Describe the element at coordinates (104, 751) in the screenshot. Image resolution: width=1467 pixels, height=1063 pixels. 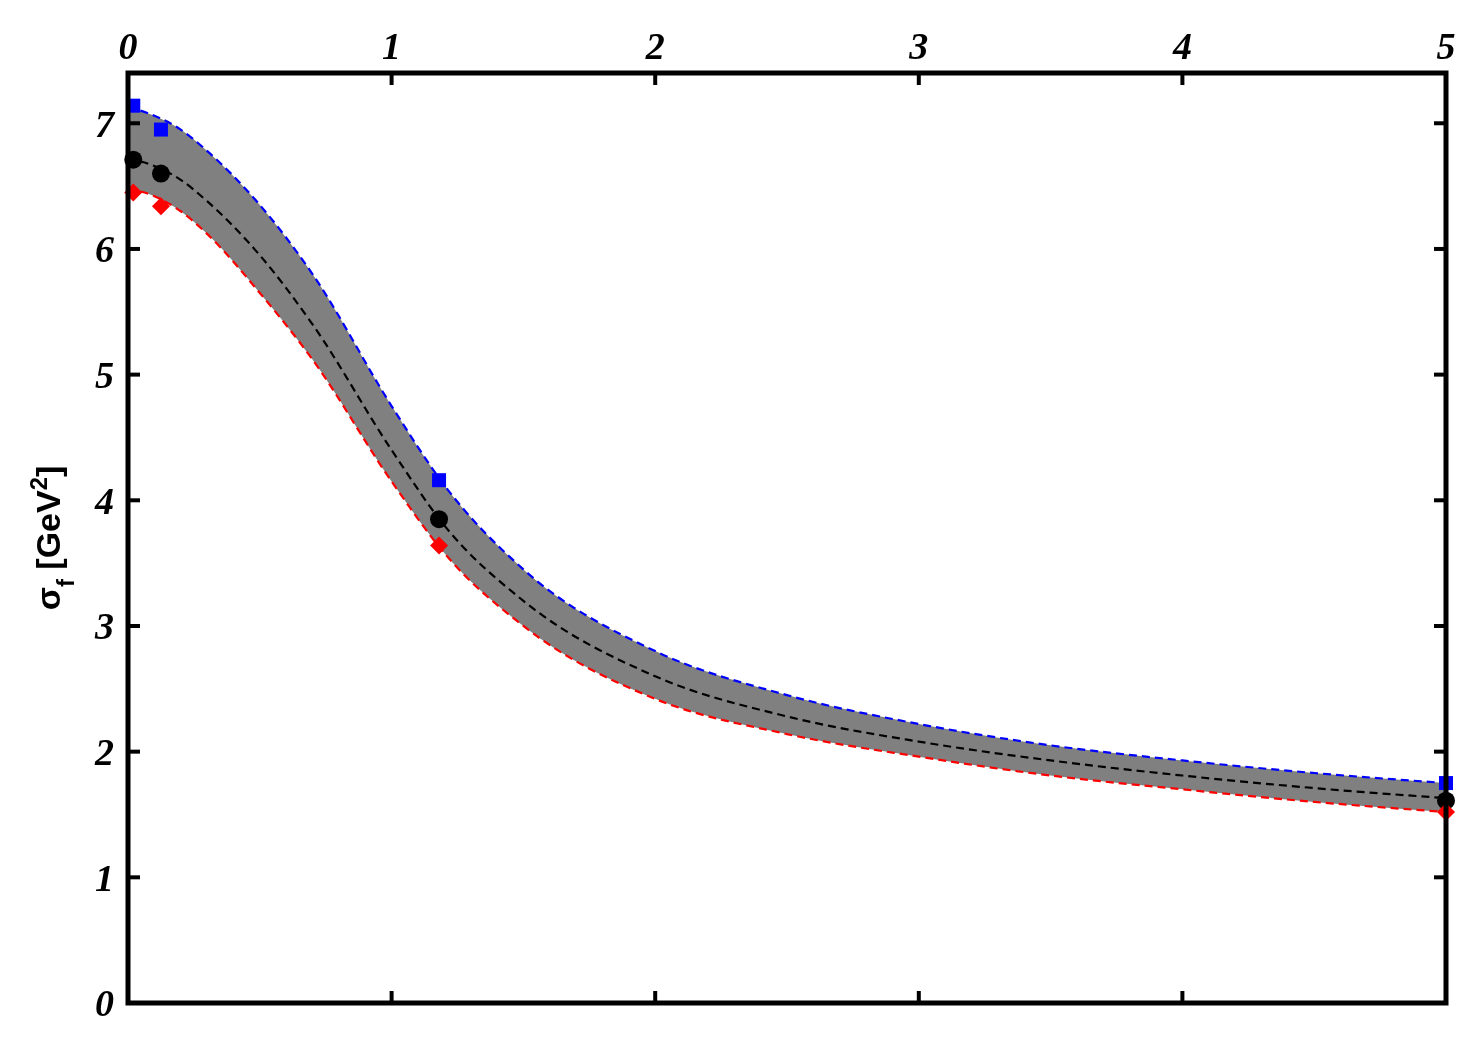
I see `y-tick-label: 2` at that location.